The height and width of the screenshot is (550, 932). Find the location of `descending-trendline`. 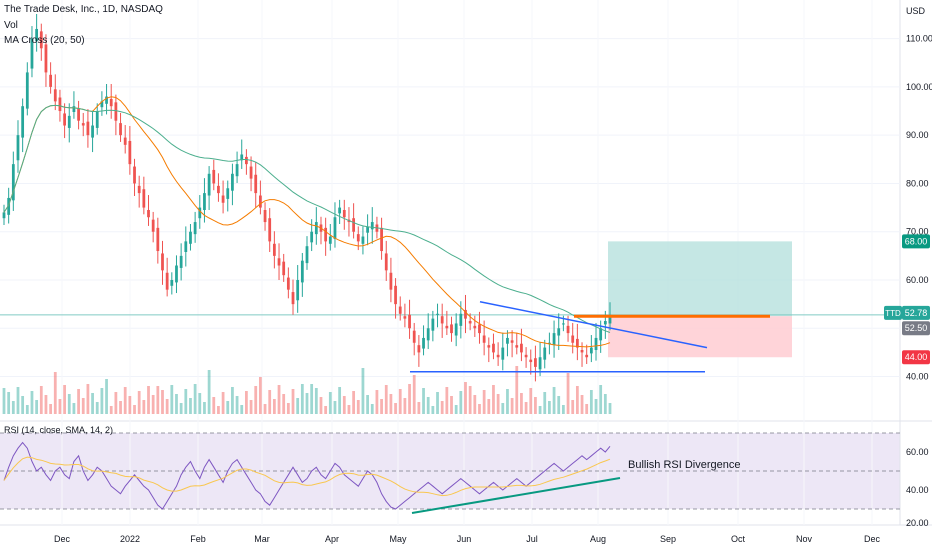

descending-trendline is located at coordinates (593, 324).